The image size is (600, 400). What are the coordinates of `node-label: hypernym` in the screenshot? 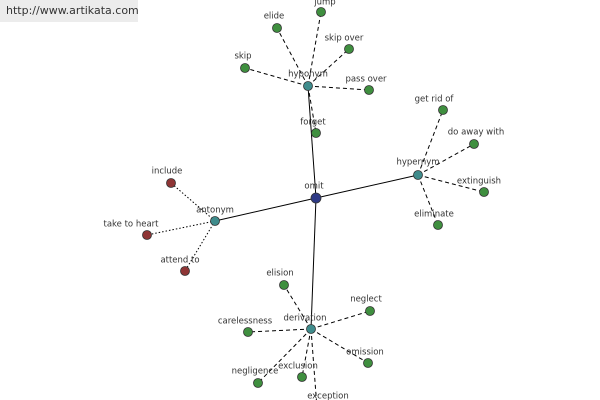 It's located at (417, 163).